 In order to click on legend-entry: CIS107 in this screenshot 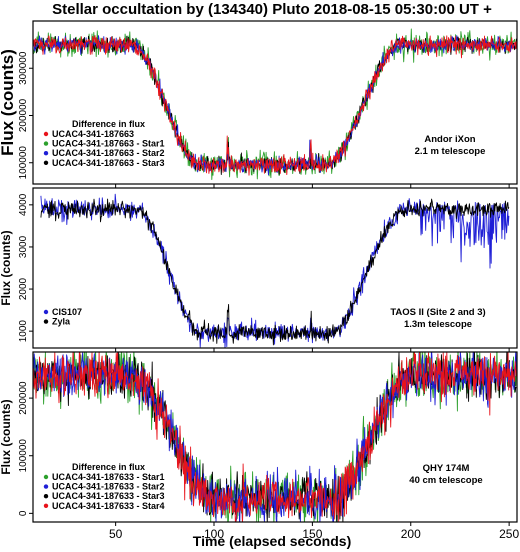, I will do `click(67, 312)`.